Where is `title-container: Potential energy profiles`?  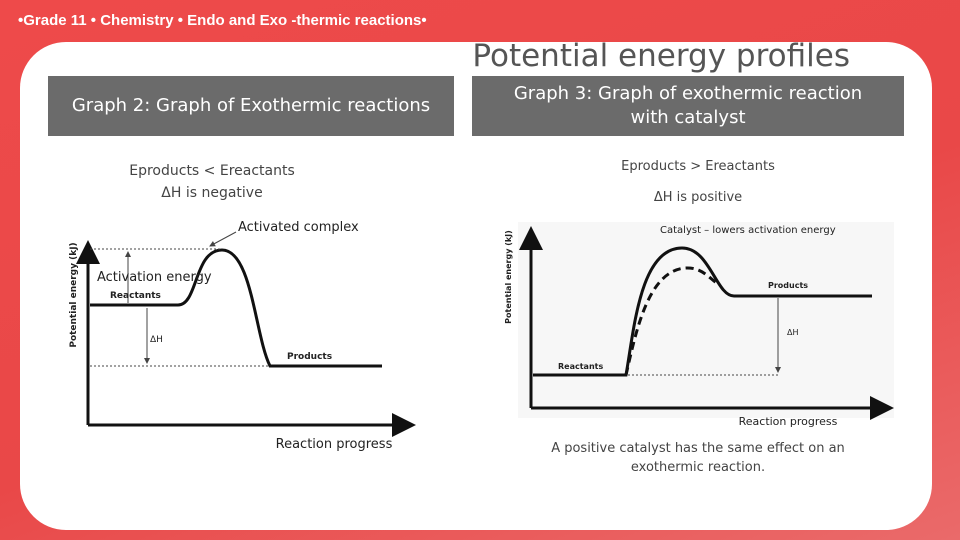
title-container: Potential energy profiles is located at coordinates (480, 58).